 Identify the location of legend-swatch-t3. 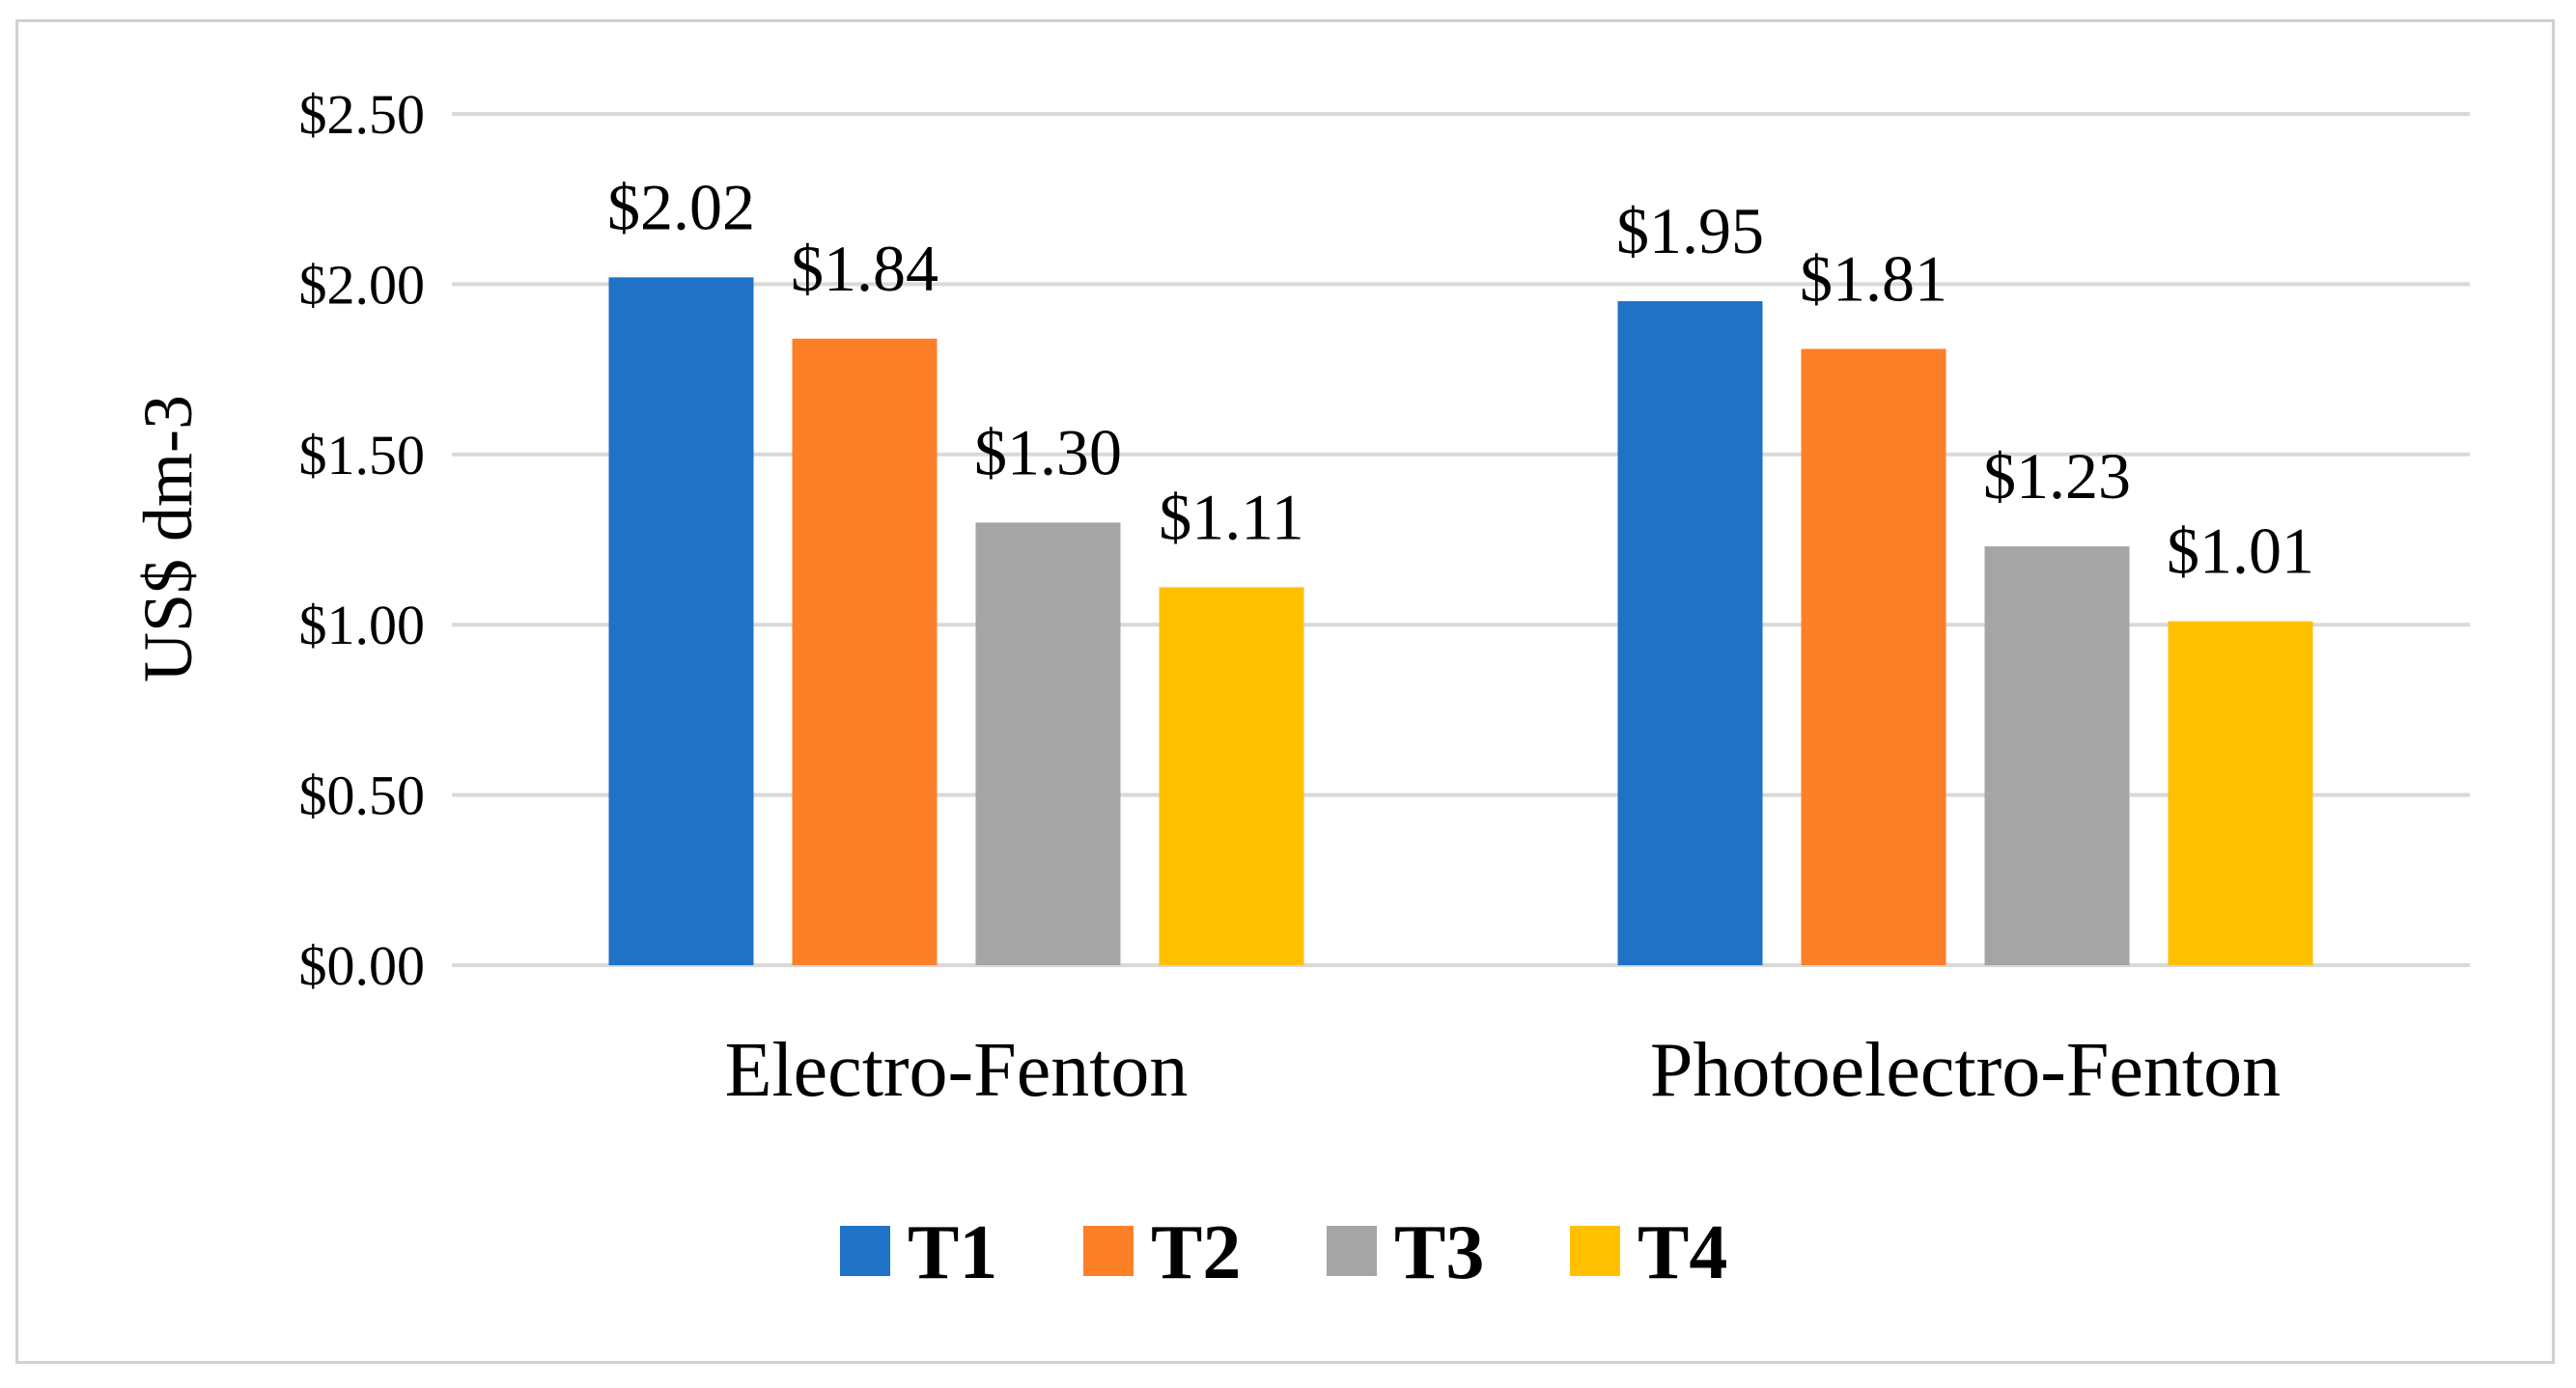
(1352, 1251).